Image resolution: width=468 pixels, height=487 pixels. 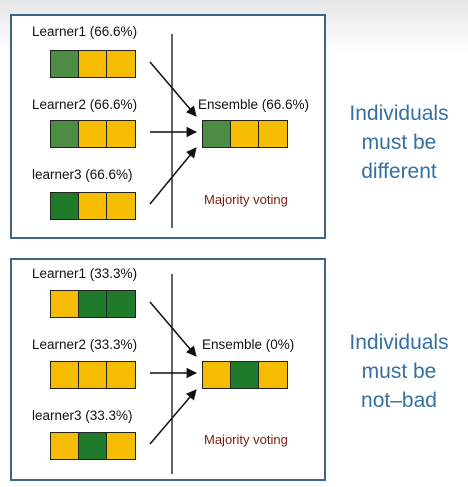 What do you see at coordinates (82, 415) in the screenshot?
I see `learner3-label: learner3 (33.3%)` at bounding box center [82, 415].